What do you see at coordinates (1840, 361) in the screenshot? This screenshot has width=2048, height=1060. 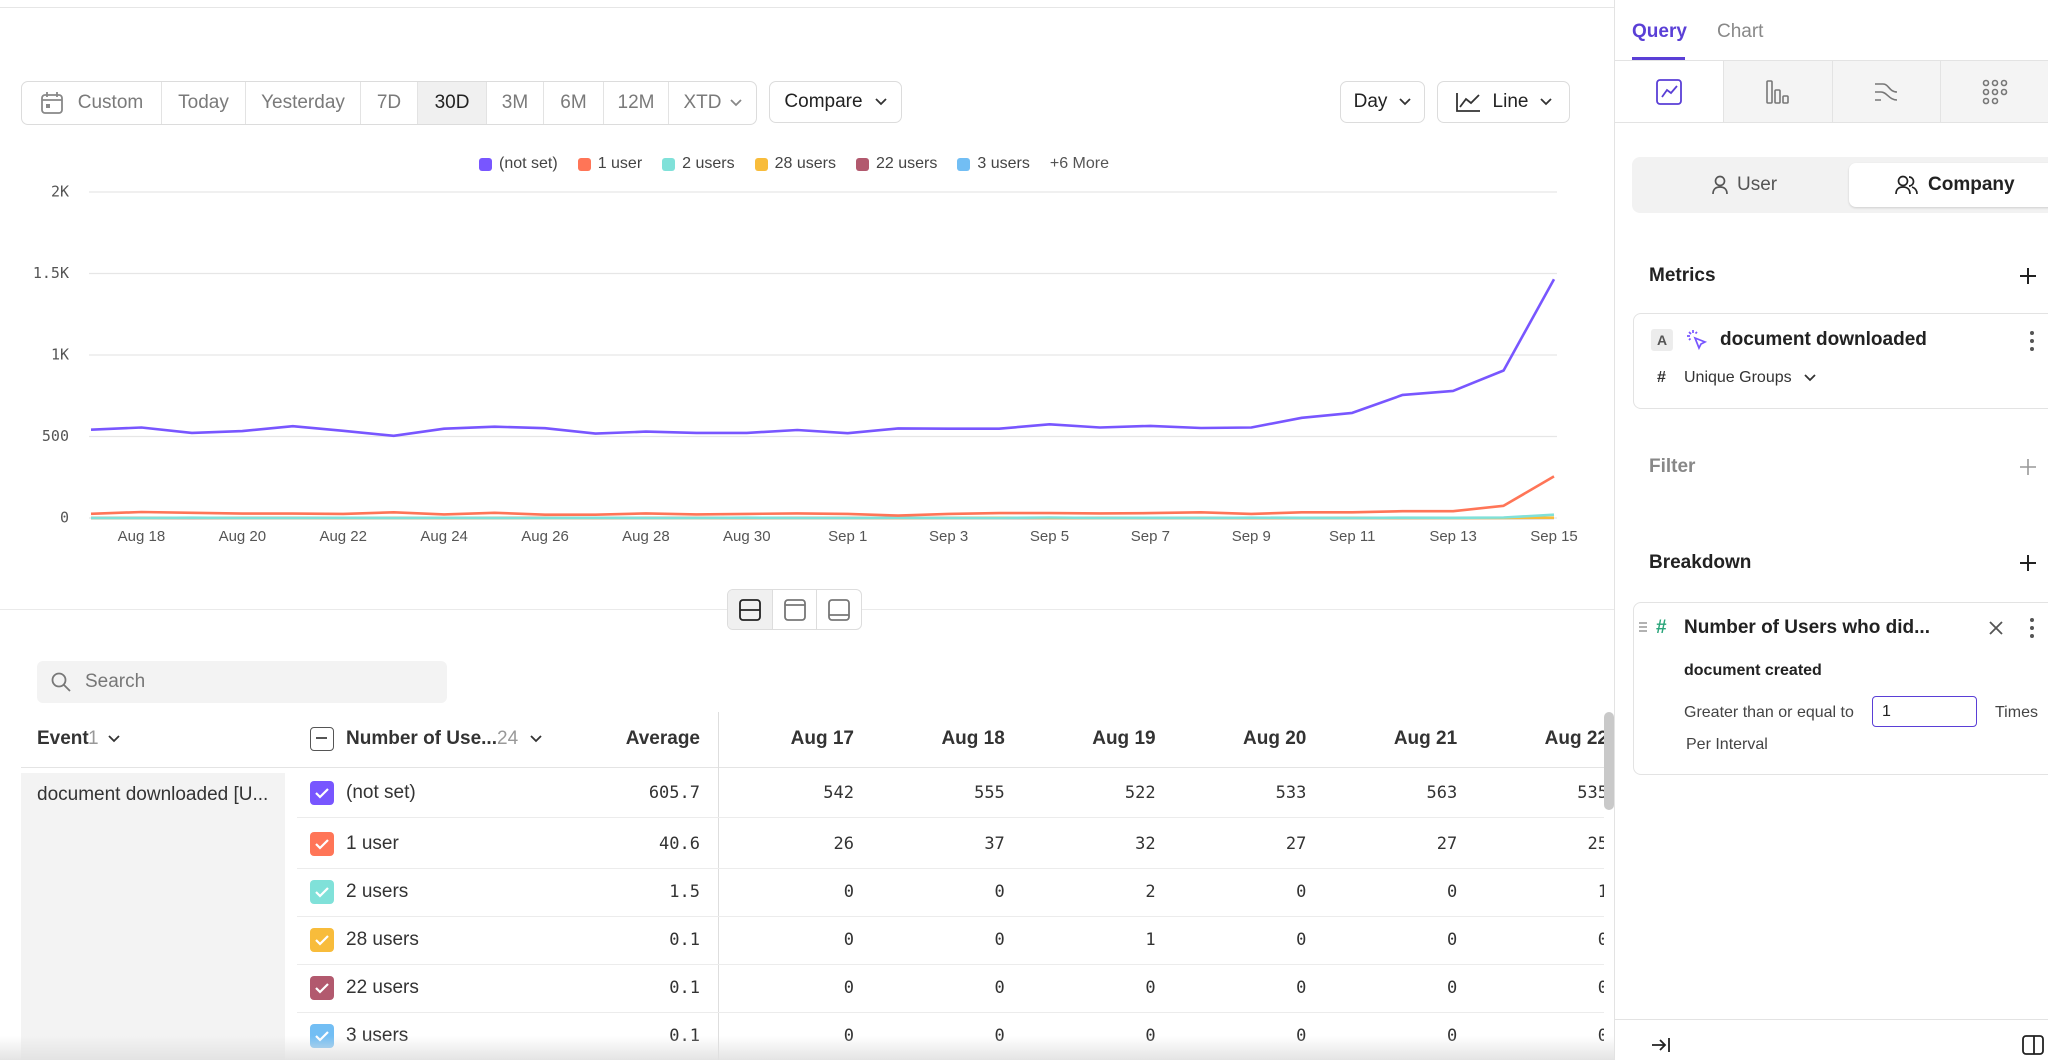 I see `metric-card` at bounding box center [1840, 361].